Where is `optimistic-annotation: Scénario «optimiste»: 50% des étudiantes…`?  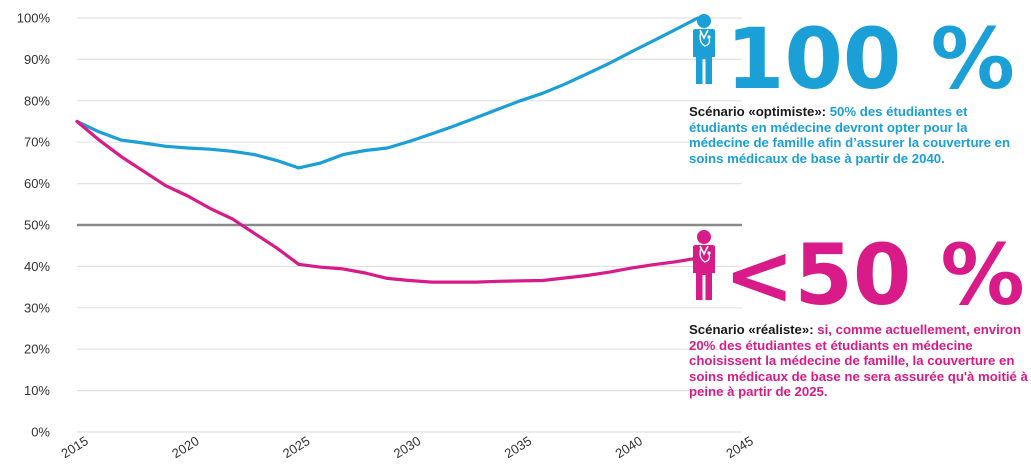
optimistic-annotation: Scénario «optimiste»: 50% des étudiantes… is located at coordinates (859, 135).